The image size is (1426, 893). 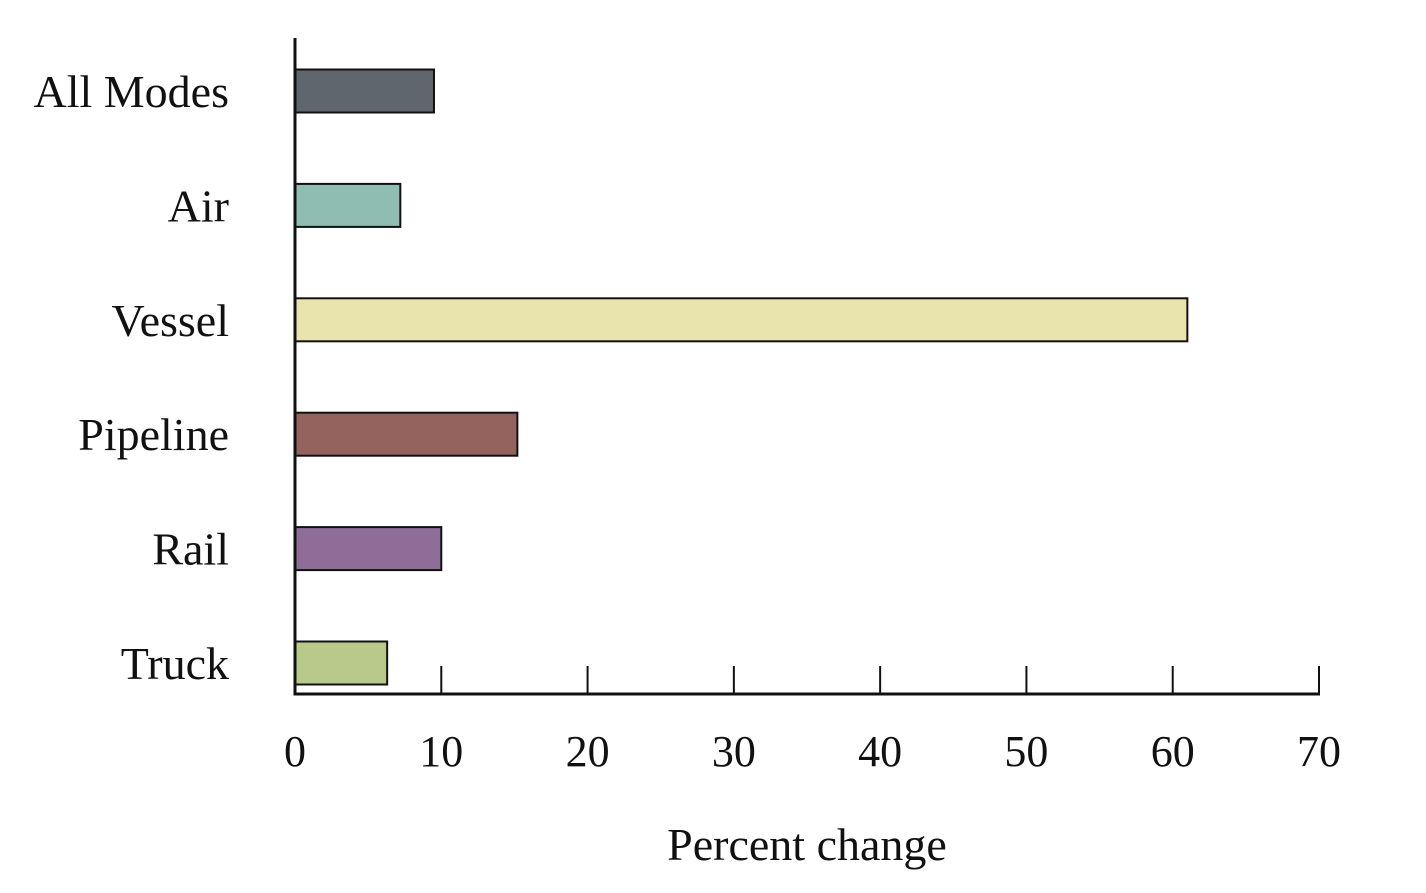 What do you see at coordinates (741, 320) in the screenshot?
I see `bar-vessel` at bounding box center [741, 320].